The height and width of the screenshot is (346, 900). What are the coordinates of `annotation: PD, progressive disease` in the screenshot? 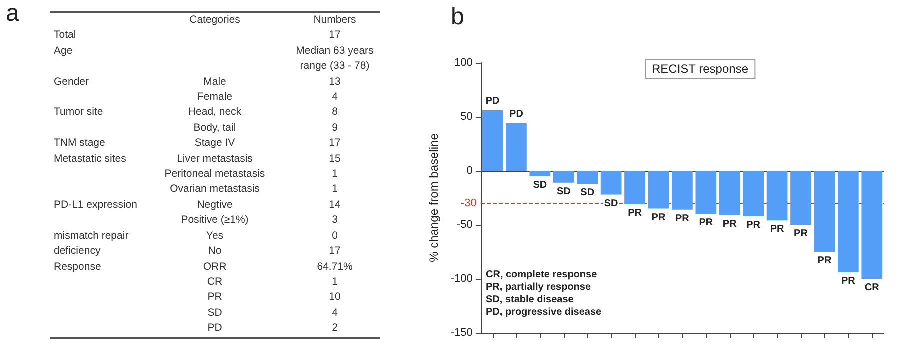 It's located at (544, 312).